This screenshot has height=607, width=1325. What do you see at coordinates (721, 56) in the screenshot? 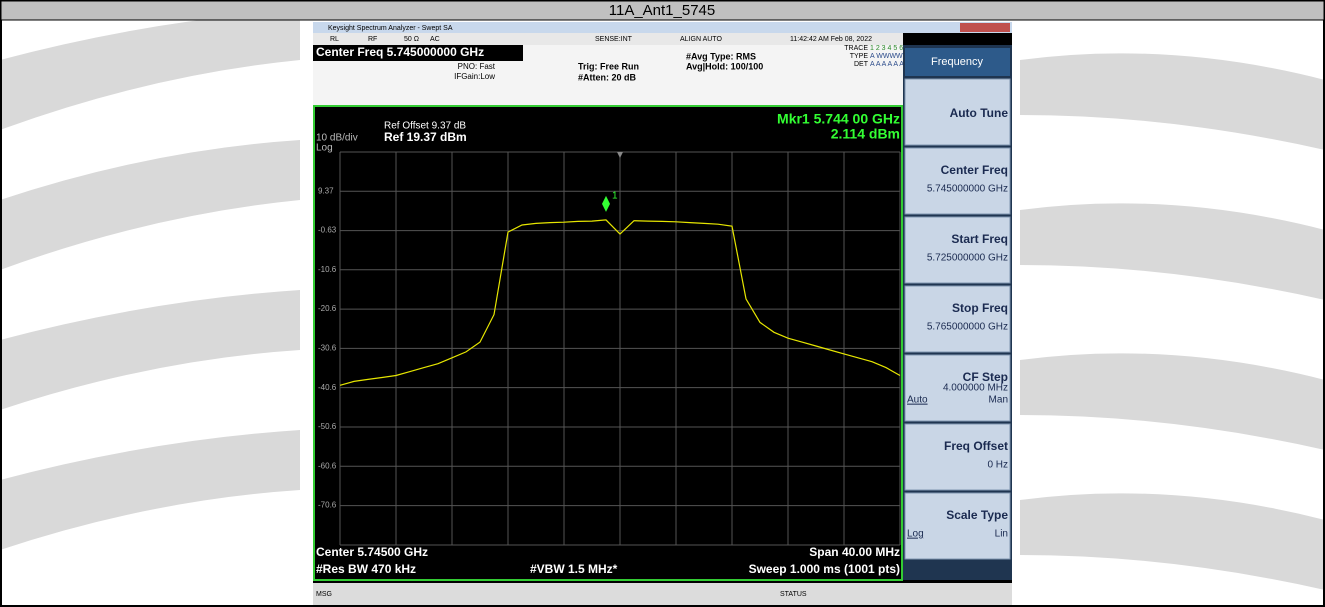
I see `avg-type: #Avg Type: RMS` at bounding box center [721, 56].